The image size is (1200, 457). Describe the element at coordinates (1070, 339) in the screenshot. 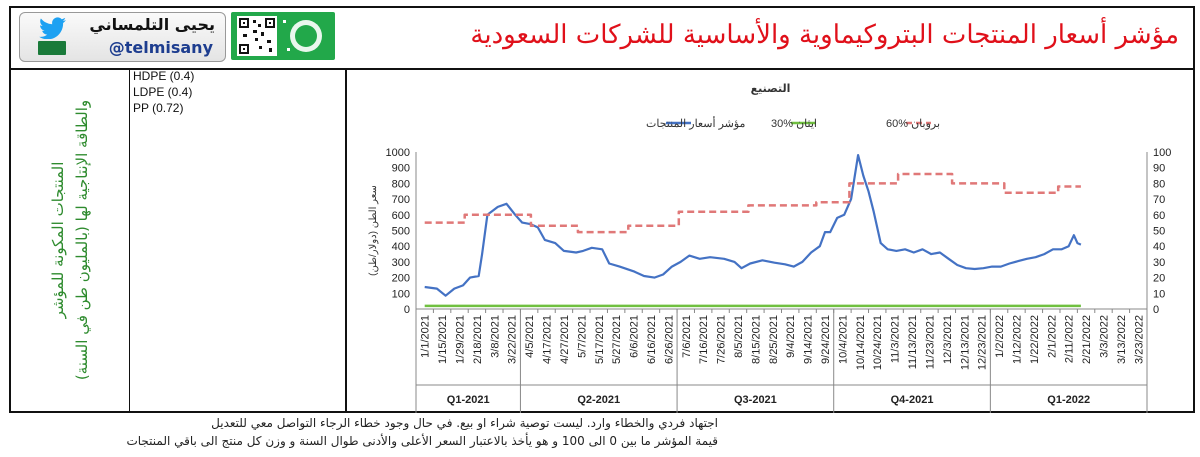

I see `x-tick-label: 2/11/2022` at that location.